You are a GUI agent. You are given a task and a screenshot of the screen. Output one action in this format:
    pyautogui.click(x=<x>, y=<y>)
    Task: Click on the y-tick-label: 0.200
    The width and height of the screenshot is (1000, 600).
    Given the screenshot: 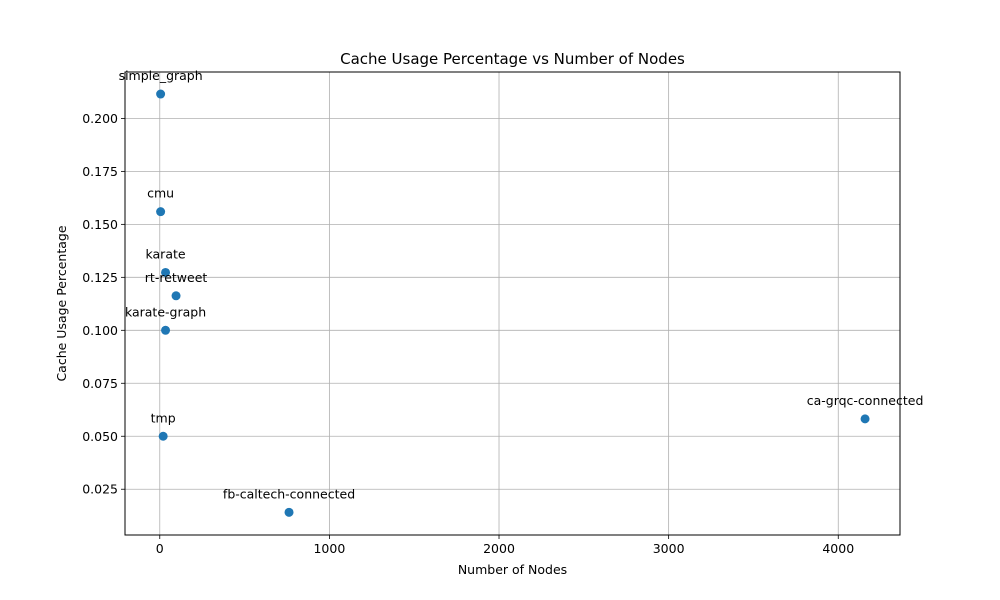 What is the action you would take?
    pyautogui.click(x=100, y=118)
    